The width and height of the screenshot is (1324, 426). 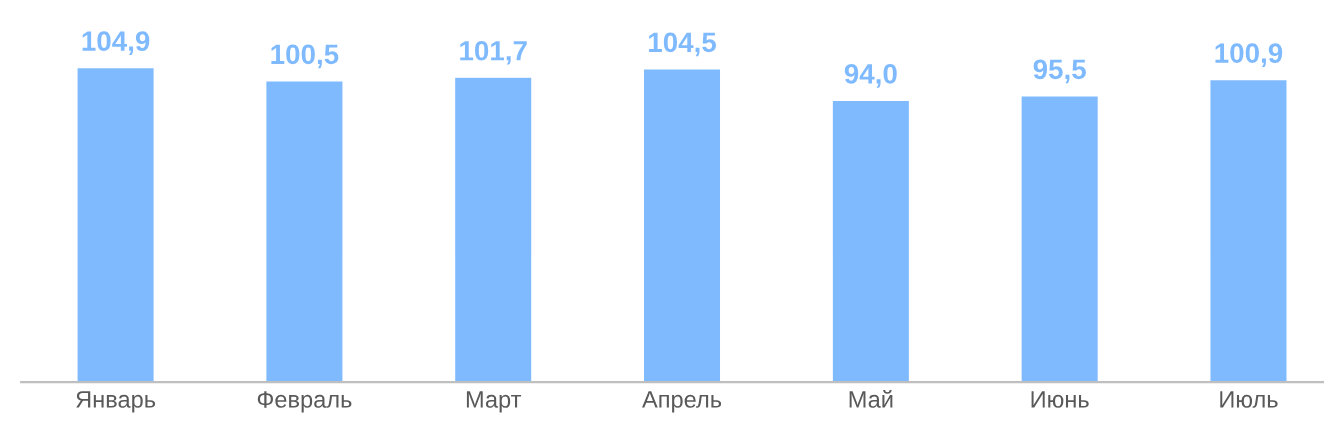 I want to click on data-label: 104,9, so click(x=116, y=43).